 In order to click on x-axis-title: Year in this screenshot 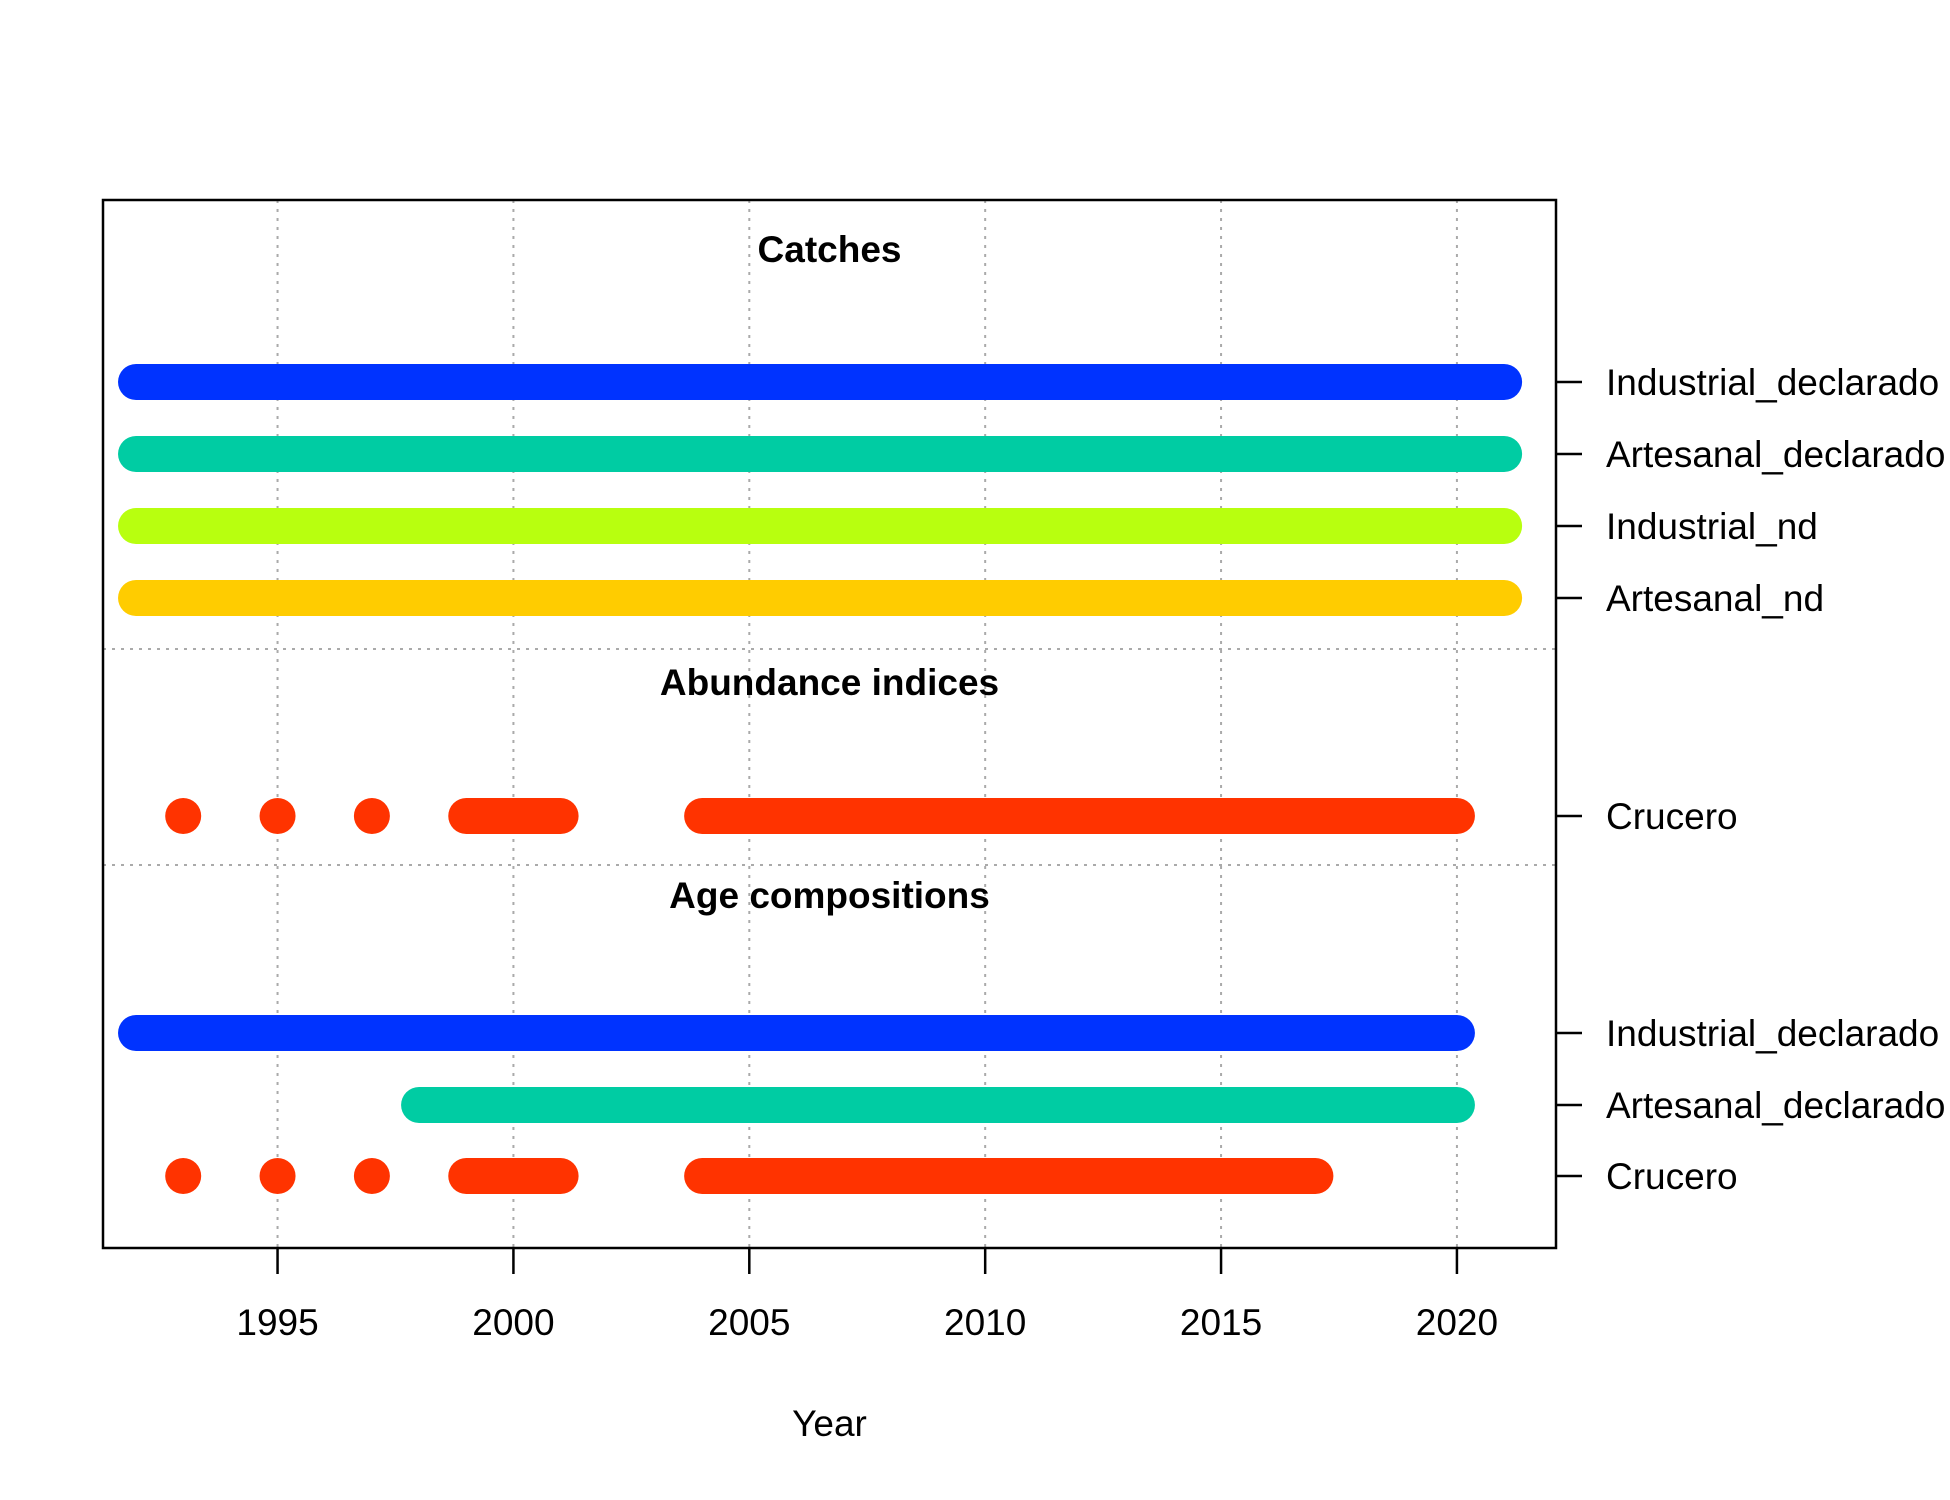, I will do `click(829, 1423)`.